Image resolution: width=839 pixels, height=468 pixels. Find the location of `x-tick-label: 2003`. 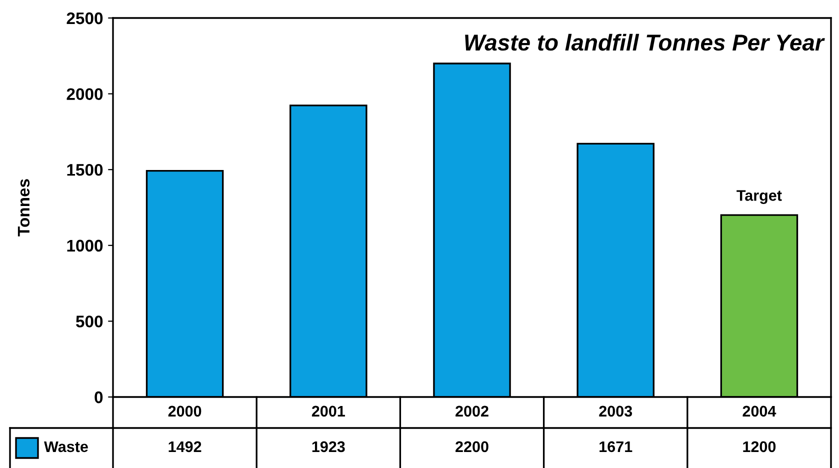

x-tick-label: 2003 is located at coordinates (615, 411).